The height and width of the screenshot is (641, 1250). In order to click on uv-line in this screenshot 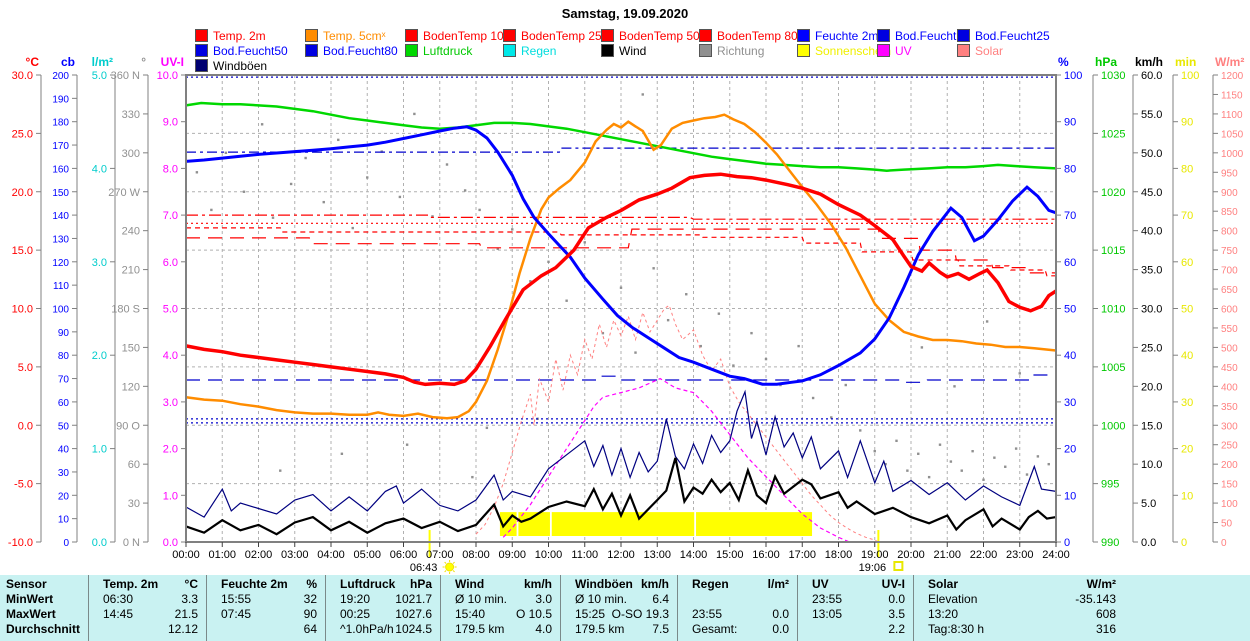, I will do `click(676, 460)`.